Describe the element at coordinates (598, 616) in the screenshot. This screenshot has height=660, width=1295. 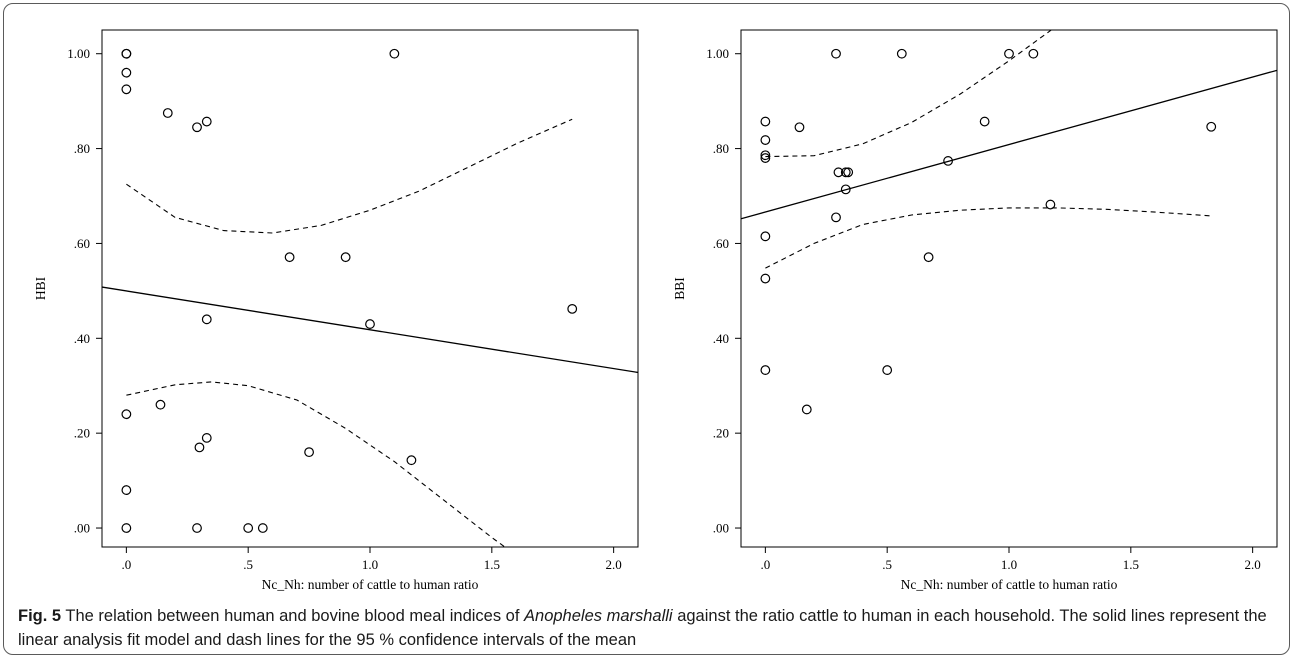
I see `caption-species: Anopheles marshalli` at that location.